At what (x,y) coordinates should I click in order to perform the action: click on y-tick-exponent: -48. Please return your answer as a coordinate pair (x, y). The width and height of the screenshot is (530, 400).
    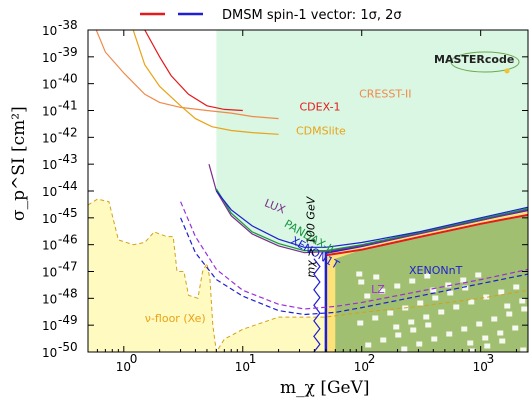
    Looking at the image, I should click on (68, 293).